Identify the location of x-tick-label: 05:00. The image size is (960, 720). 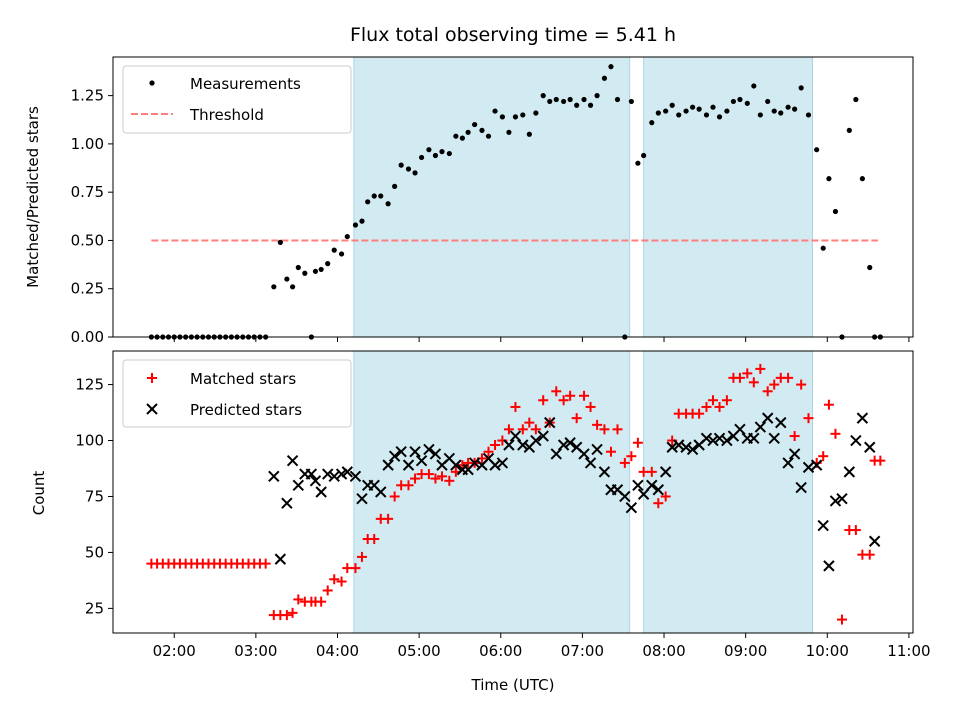
(419, 651).